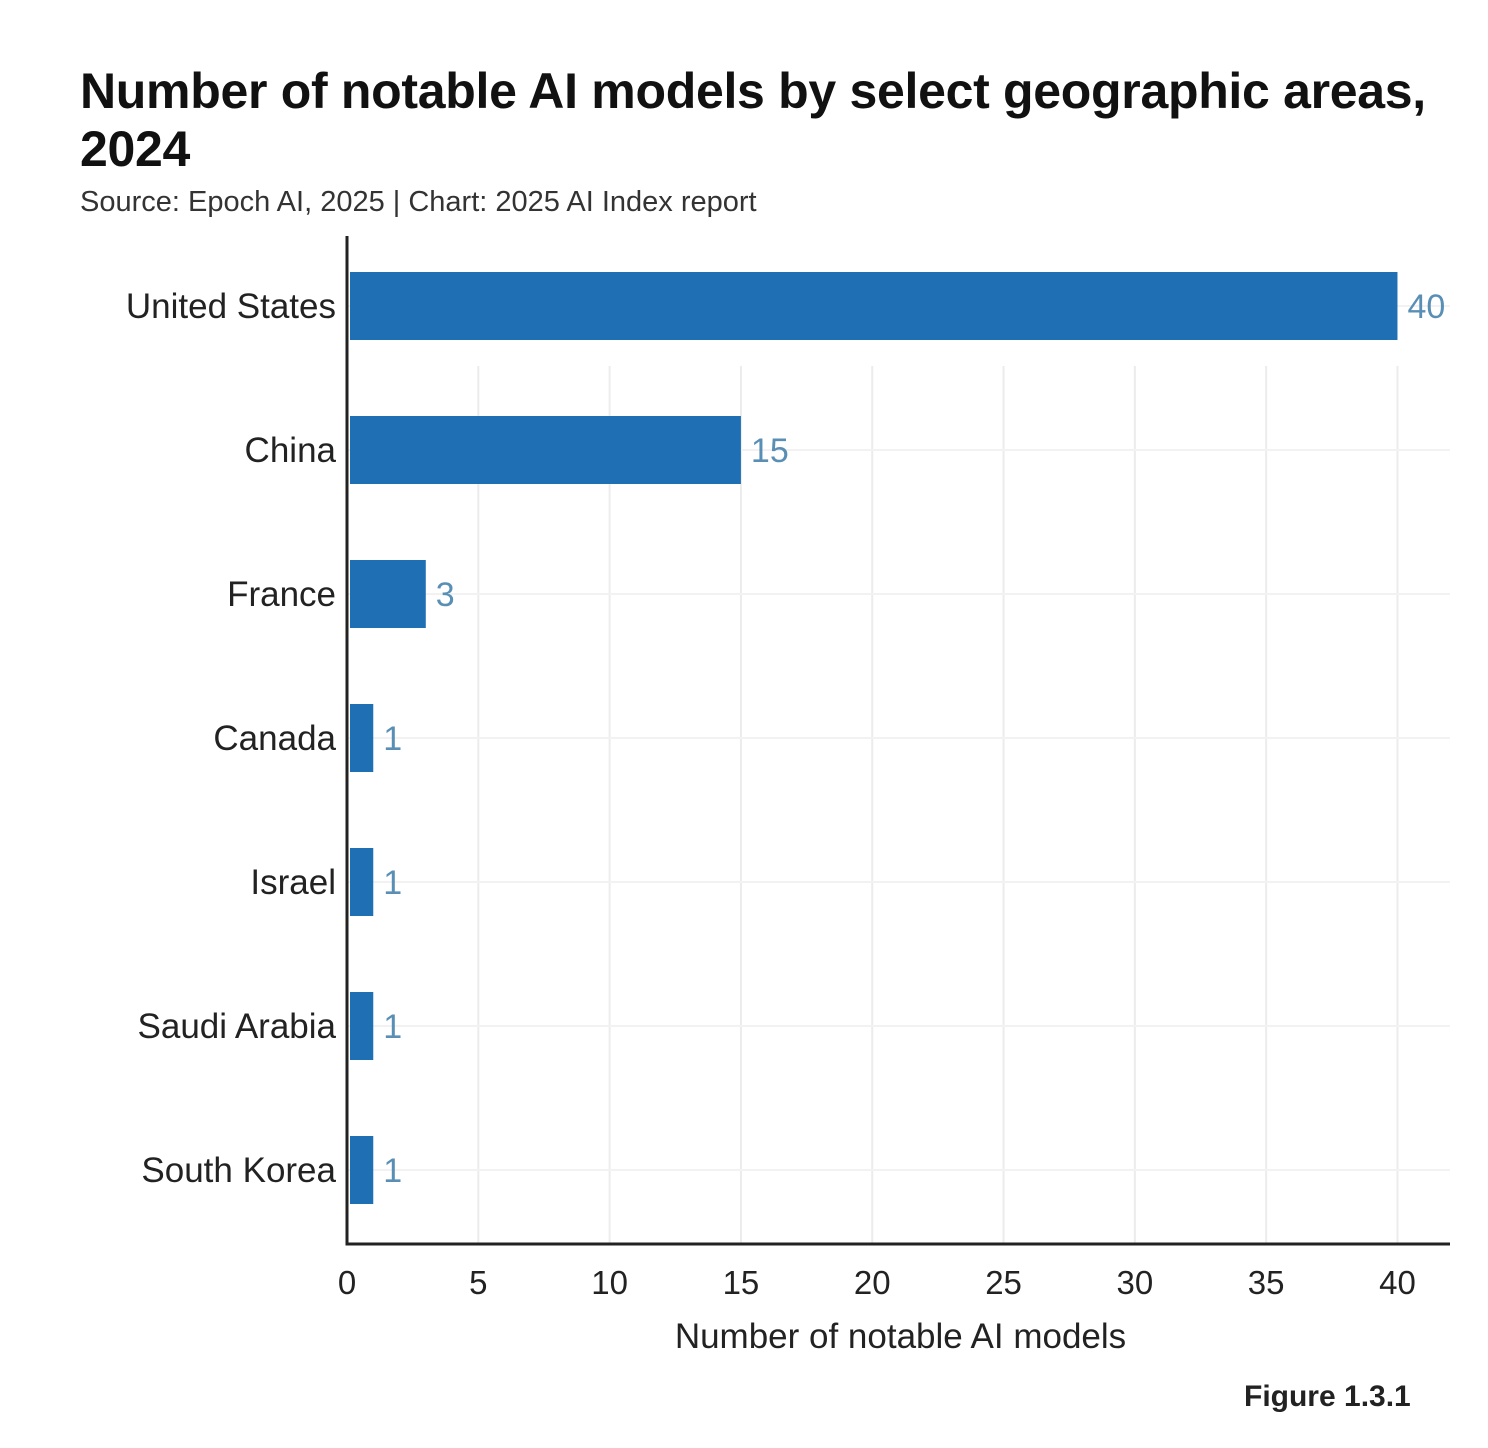  I want to click on category-label: China, so click(291, 450).